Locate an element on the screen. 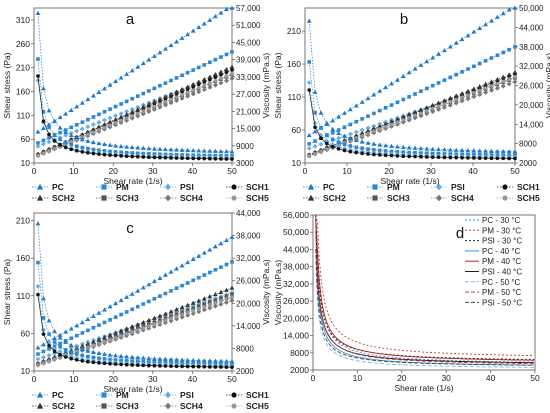 The image size is (550, 413). x-tick-label: 10 is located at coordinates (74, 379).